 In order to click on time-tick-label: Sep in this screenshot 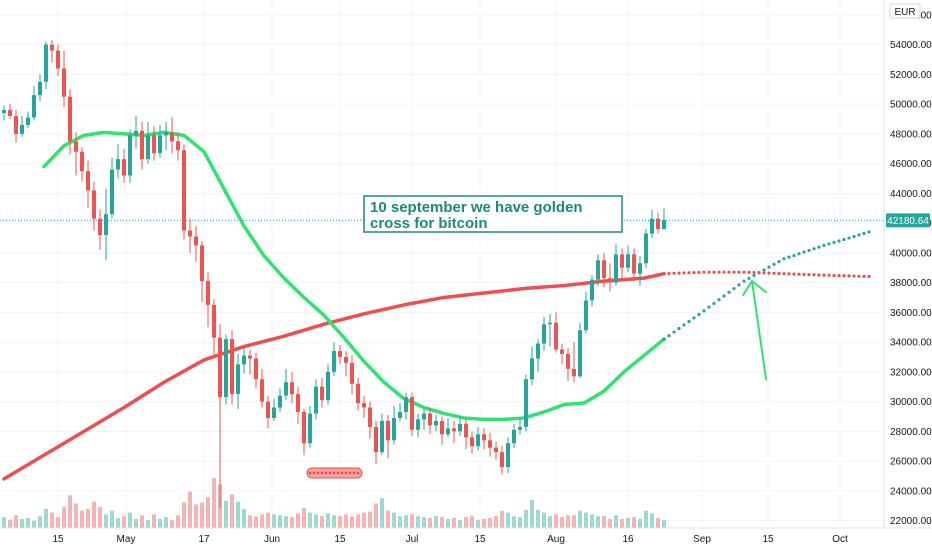, I will do `click(702, 539)`.